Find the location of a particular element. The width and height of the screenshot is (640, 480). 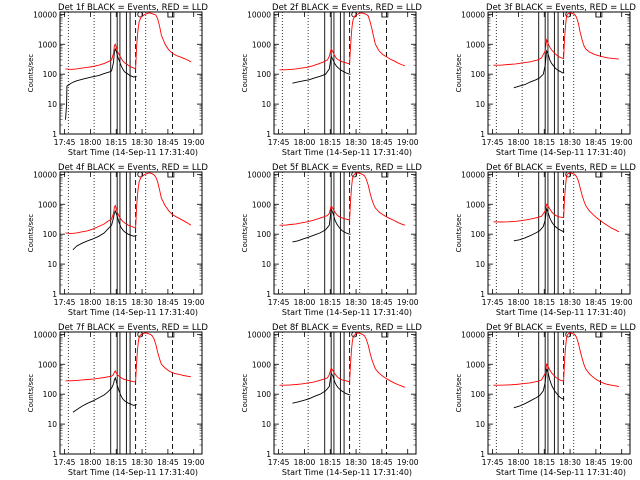

panel-title: Det 1f BLACK = Events, RED = LLD is located at coordinates (133, 8).